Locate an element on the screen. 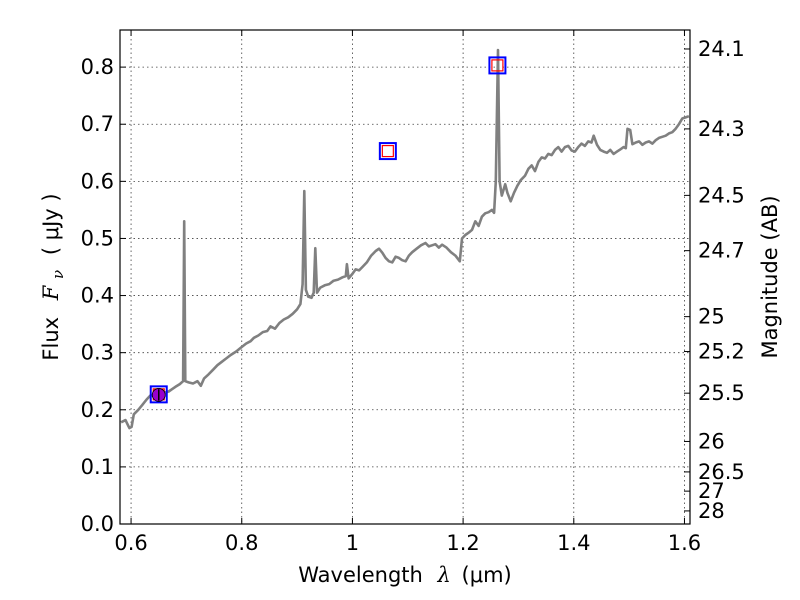 The width and height of the screenshot is (800, 600). y-tick-label: 0.6 is located at coordinates (97, 181).